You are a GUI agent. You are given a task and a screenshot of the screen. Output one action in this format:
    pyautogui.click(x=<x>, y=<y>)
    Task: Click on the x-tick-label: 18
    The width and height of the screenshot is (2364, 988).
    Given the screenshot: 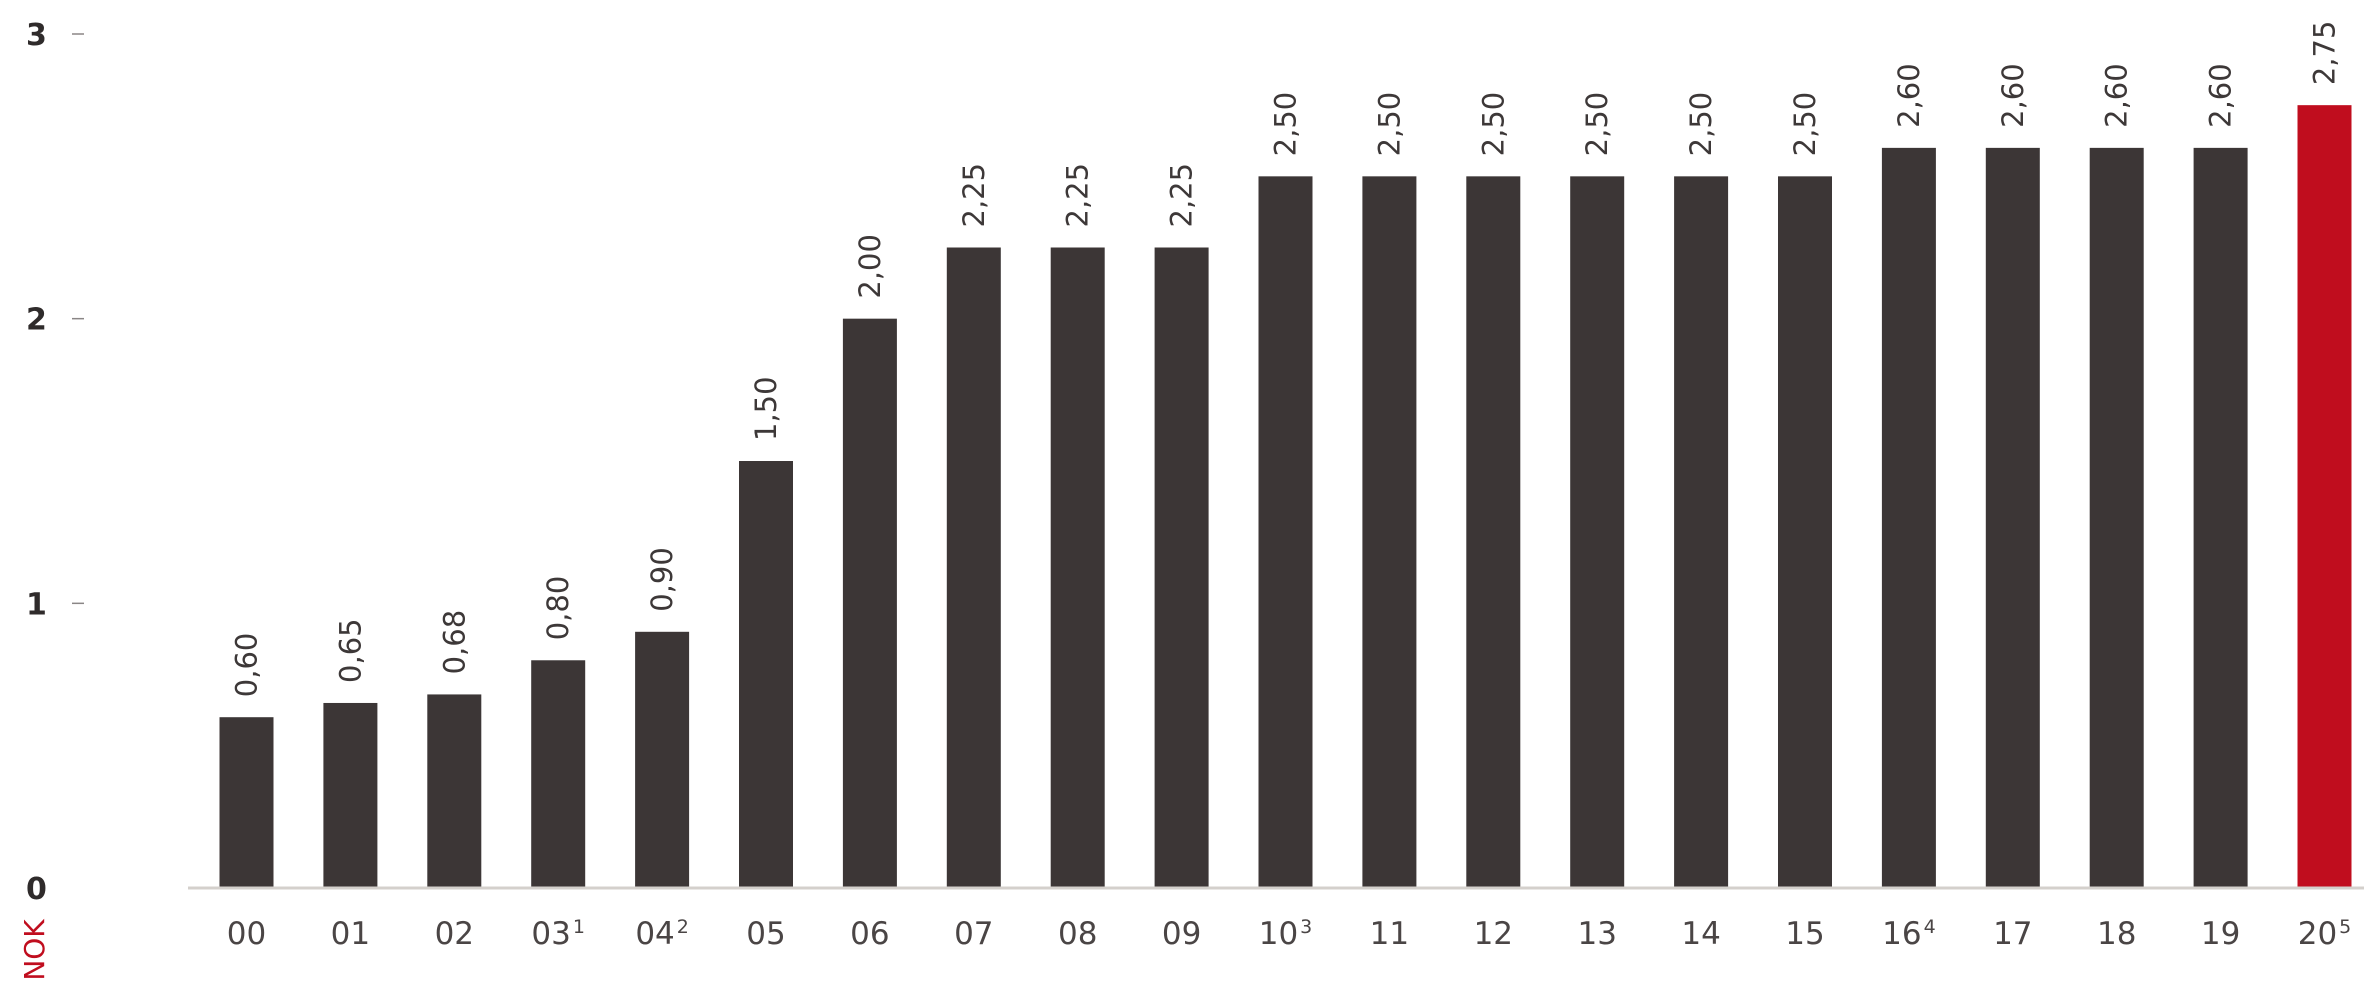 What is the action you would take?
    pyautogui.click(x=2116, y=934)
    